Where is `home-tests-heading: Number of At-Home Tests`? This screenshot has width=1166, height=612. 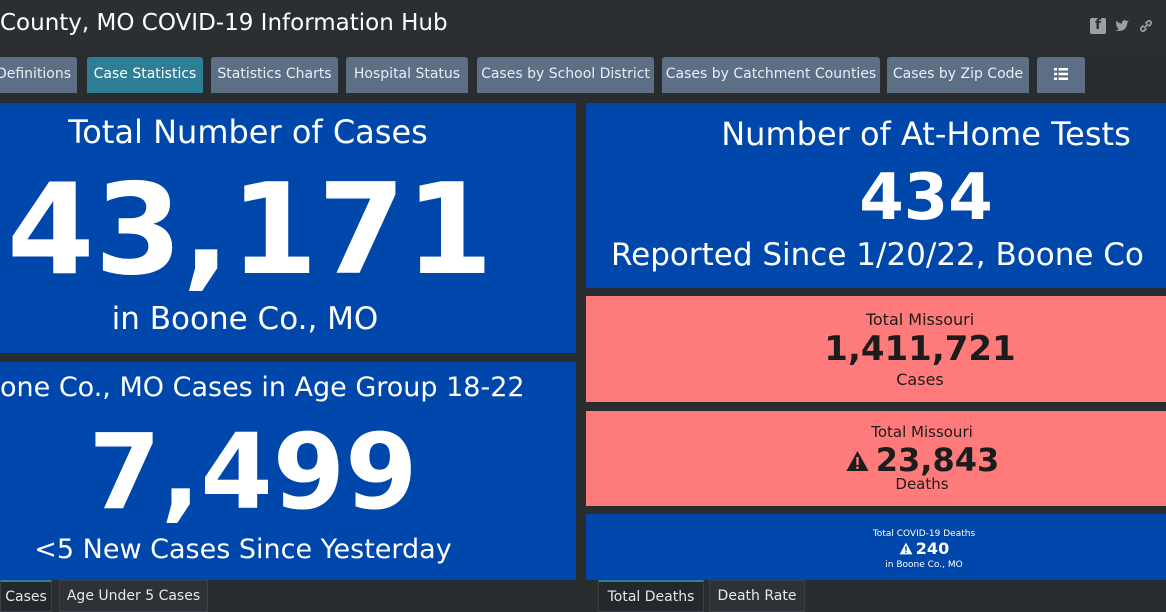
home-tests-heading: Number of At-Home Tests is located at coordinates (926, 134).